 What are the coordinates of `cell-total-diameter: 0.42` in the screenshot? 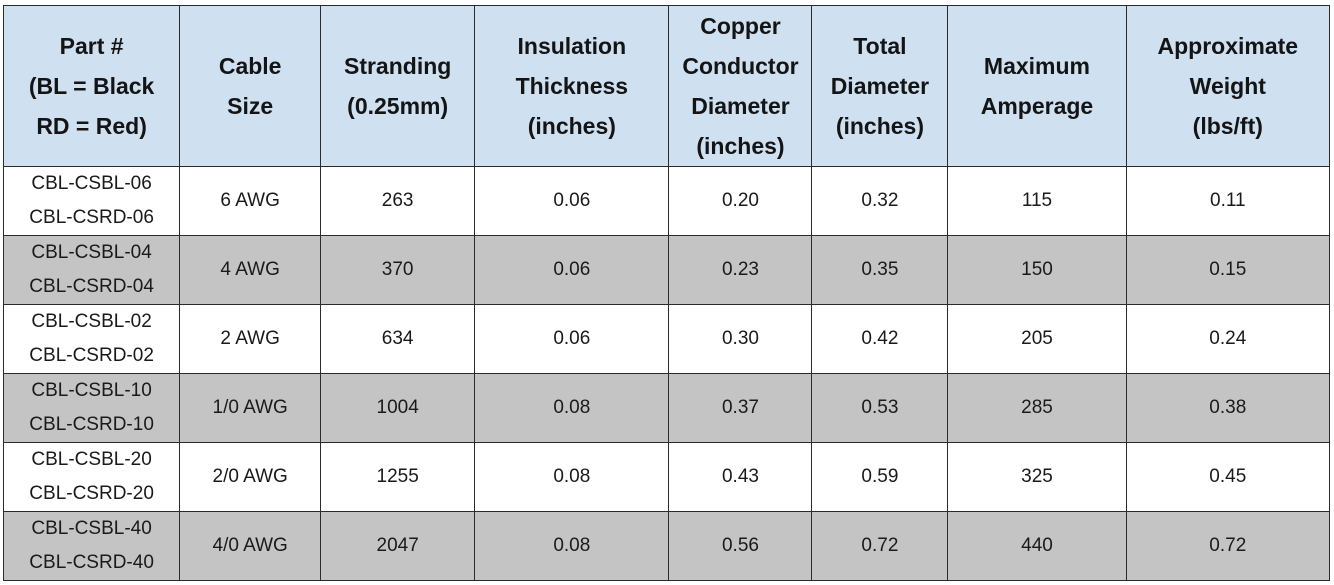 It's located at (880, 339).